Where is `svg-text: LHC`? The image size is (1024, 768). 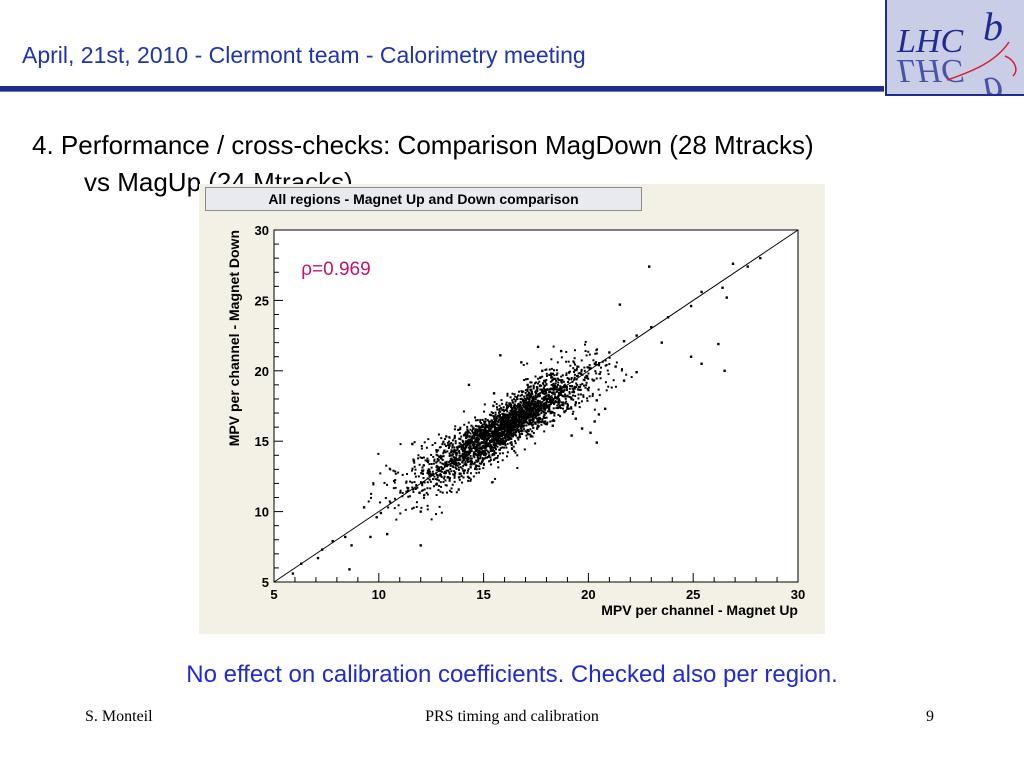
svg-text: LHC is located at coordinates (929, 70).